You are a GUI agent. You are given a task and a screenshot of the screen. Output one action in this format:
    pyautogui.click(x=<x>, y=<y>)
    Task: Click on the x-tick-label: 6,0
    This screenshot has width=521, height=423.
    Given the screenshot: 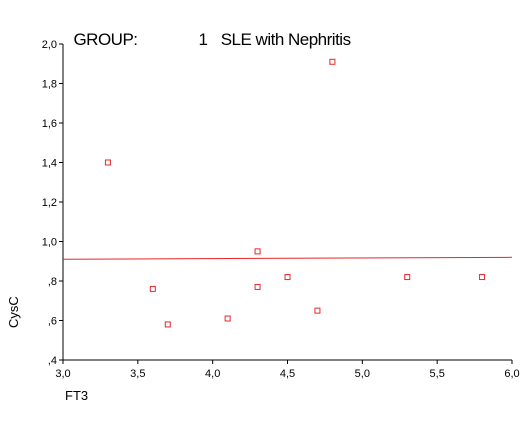 What is the action you would take?
    pyautogui.click(x=511, y=374)
    